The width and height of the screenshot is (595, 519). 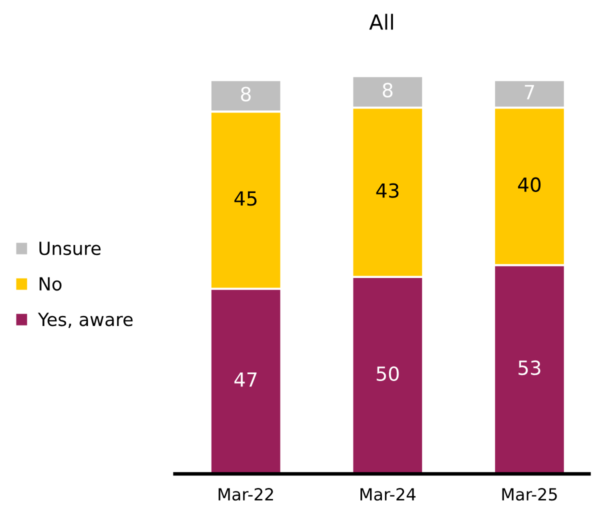 I want to click on chart-title: All, so click(x=381, y=22).